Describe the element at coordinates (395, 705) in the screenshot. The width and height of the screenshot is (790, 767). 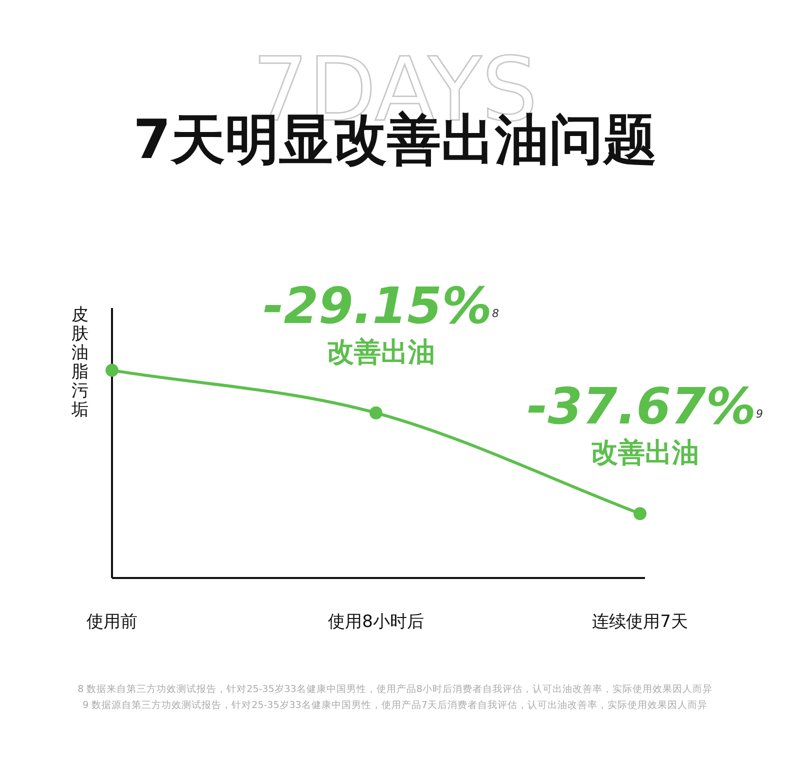
I see `text: 9 数据源自第三方功效测试报告，针对25-35岁33名健康中国男性，使用产品7天后消费者自我评估，认可出油改善率，实际使用效果因人而异` at that location.